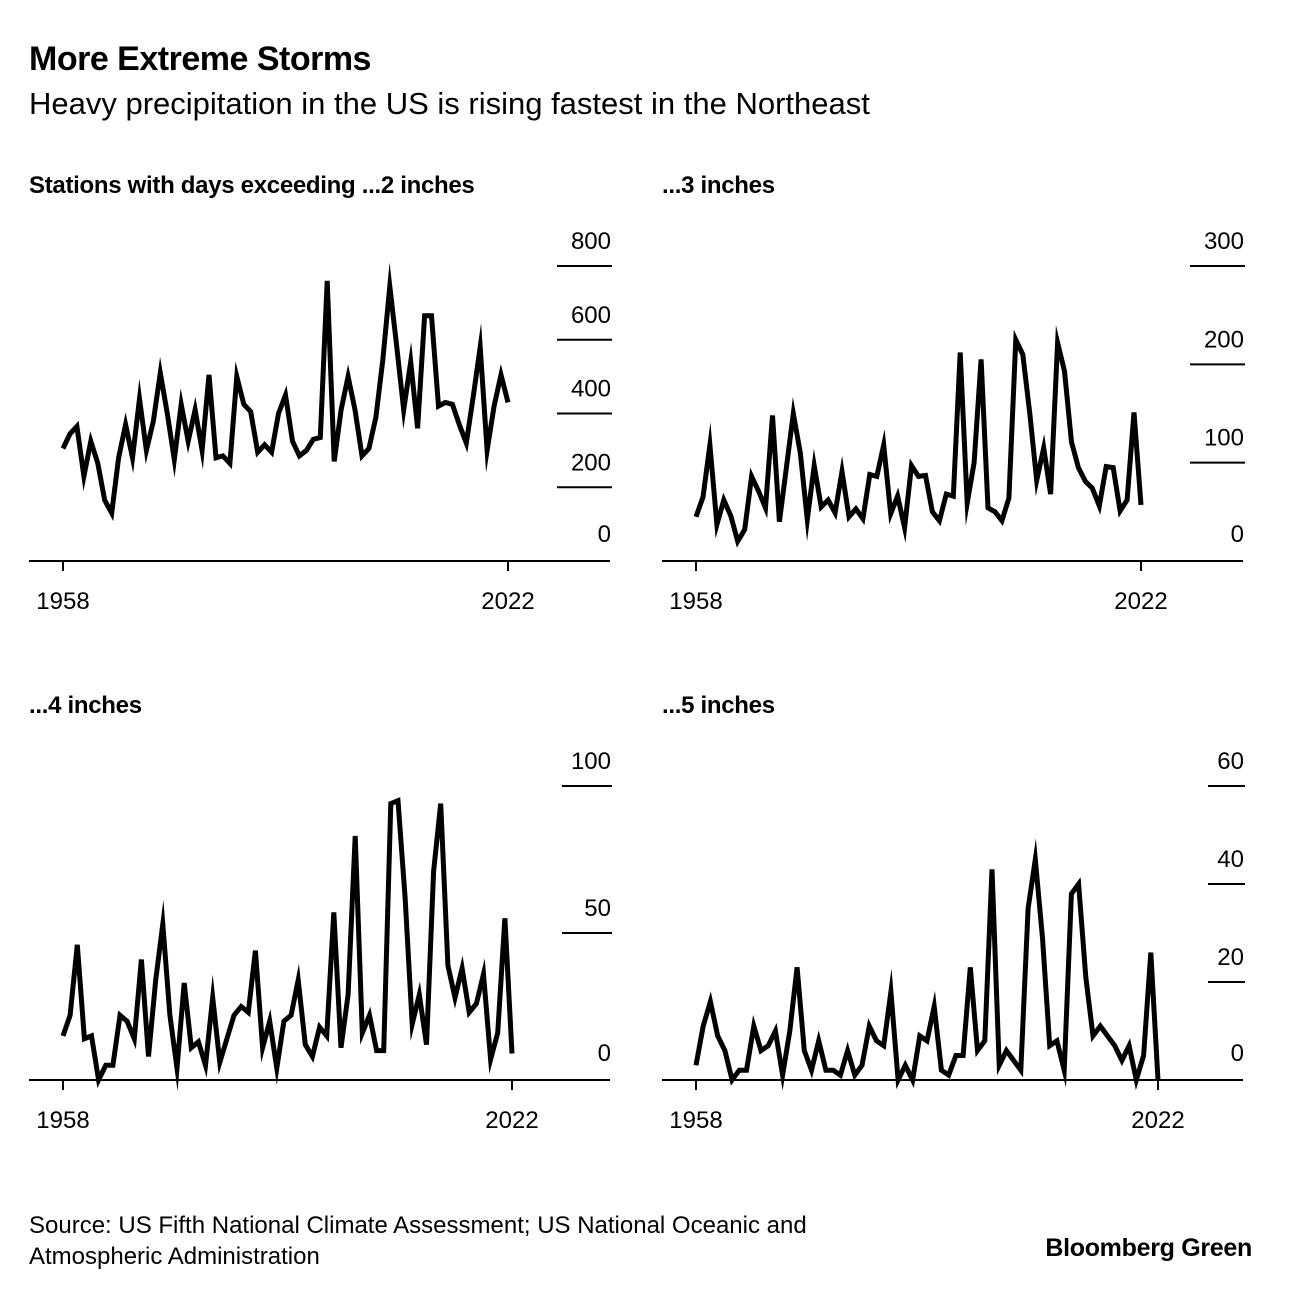  I want to click on y-tick-label: 40, so click(1230, 859).